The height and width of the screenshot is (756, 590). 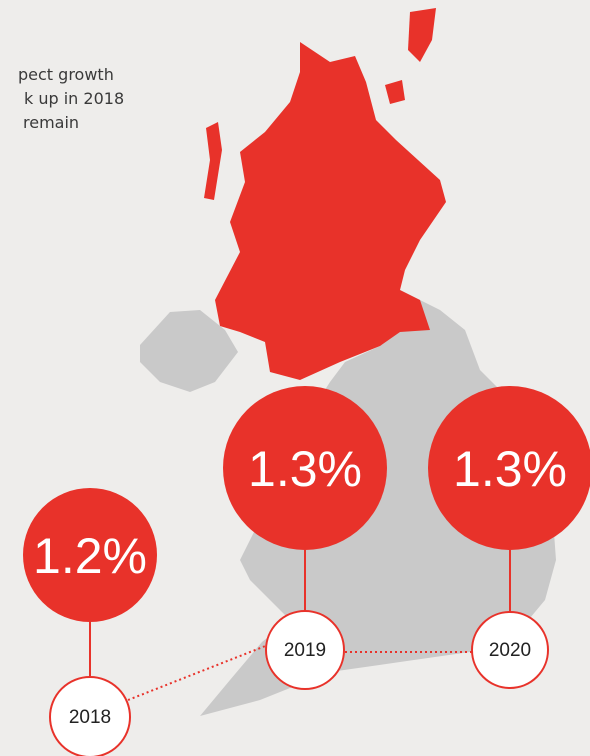 What do you see at coordinates (74, 98) in the screenshot?
I see `intro-line: k up in 2018` at bounding box center [74, 98].